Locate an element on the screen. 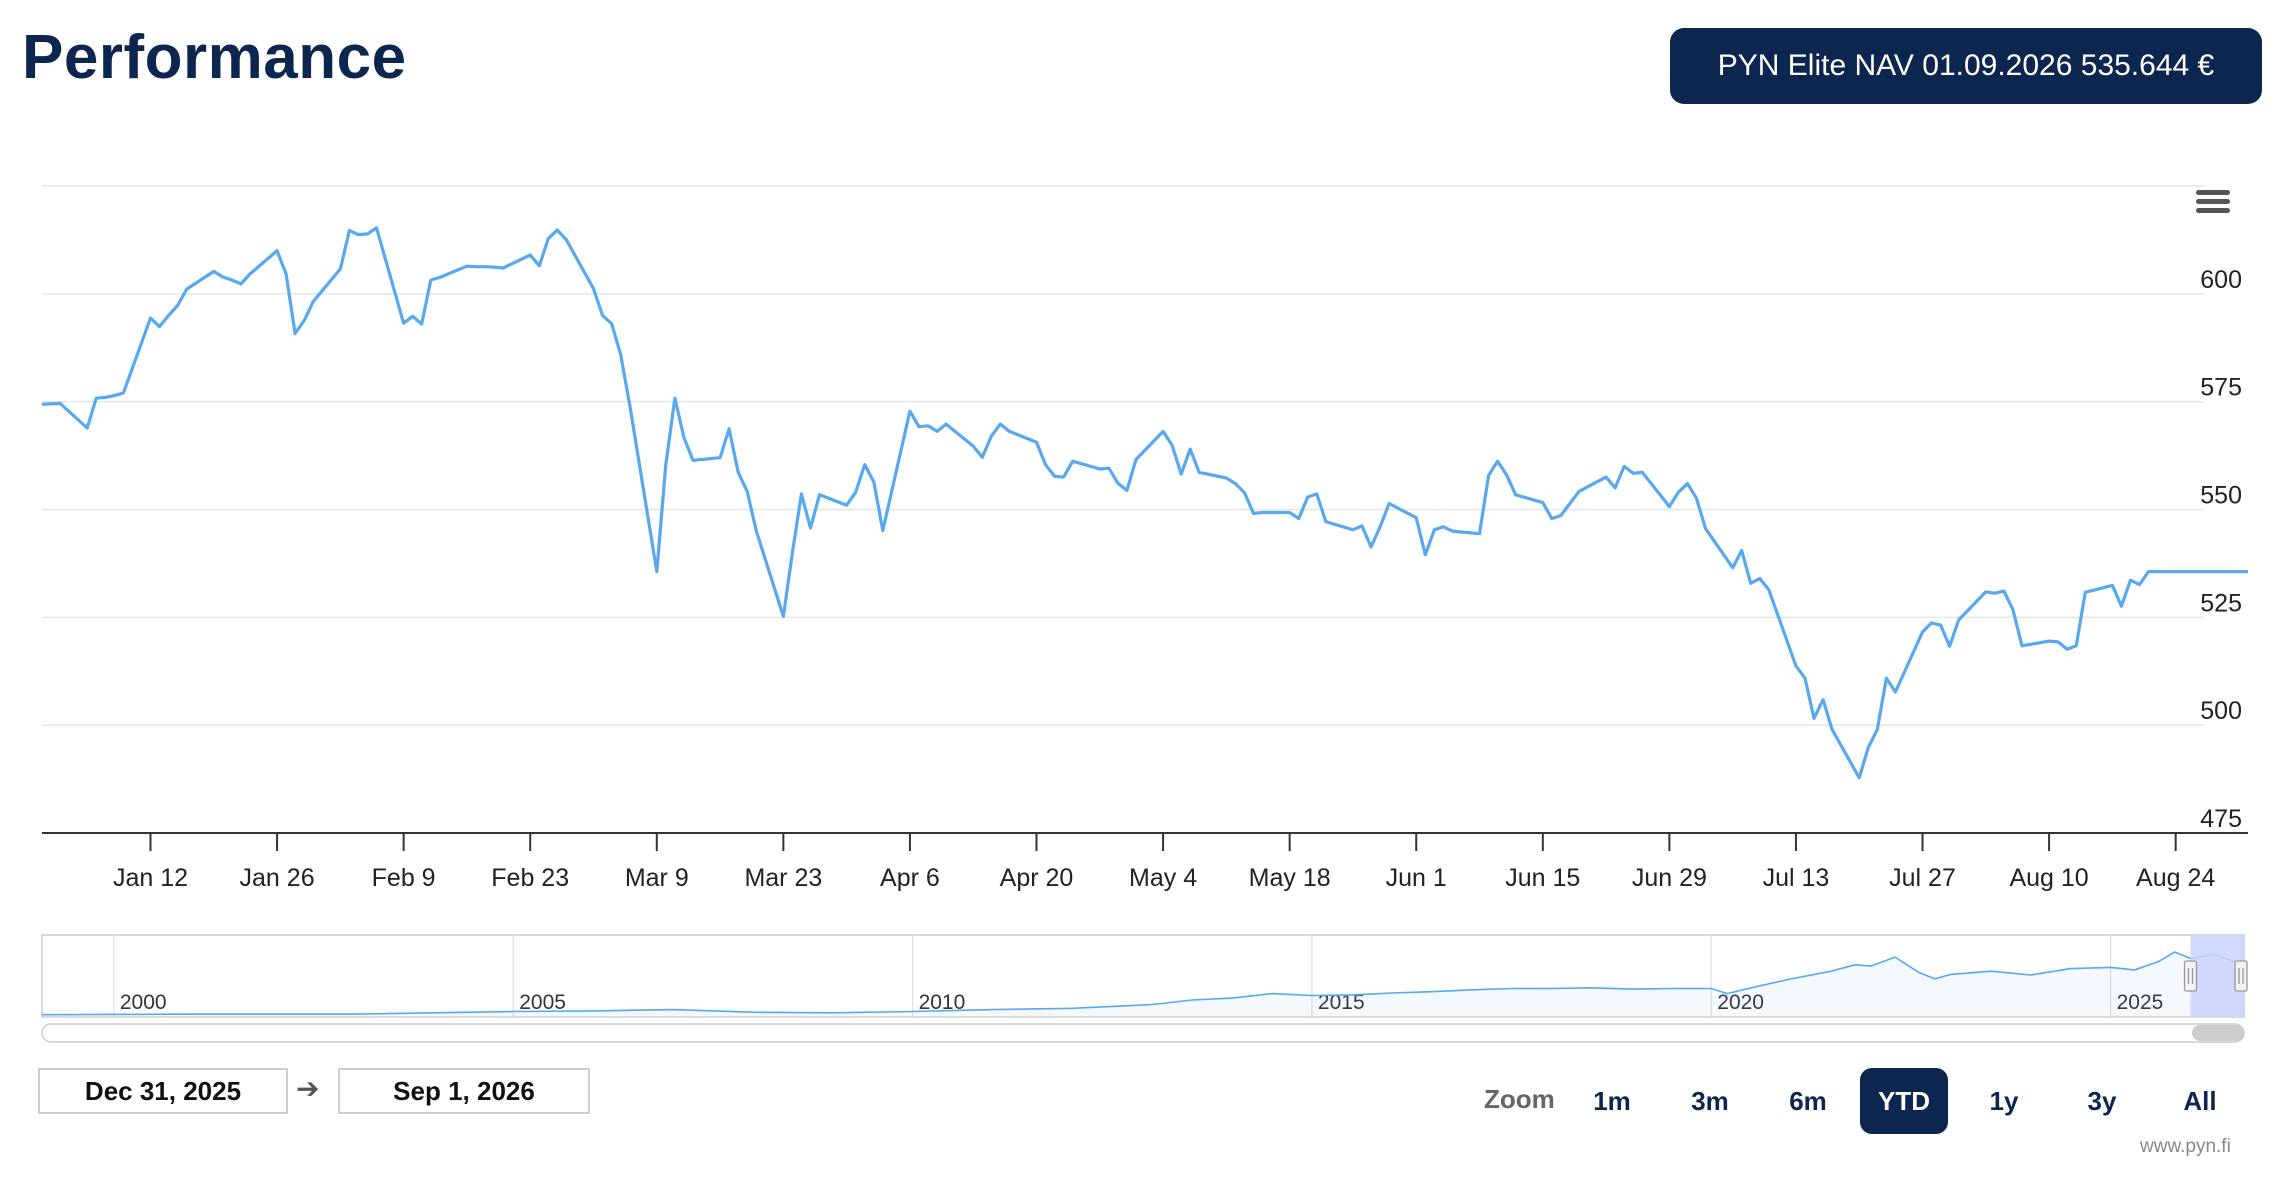 This screenshot has width=2270, height=1178. x-tick-label: Aug 10 is located at coordinates (2048, 878).